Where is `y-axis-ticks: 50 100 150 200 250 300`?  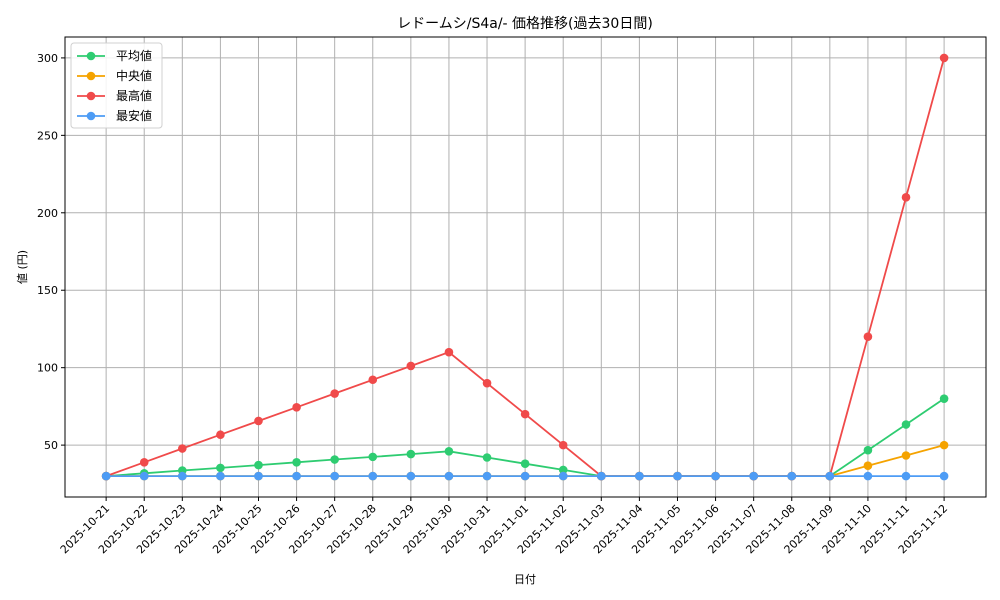 y-axis-ticks: 50 100 150 200 250 300 is located at coordinates (51, 252).